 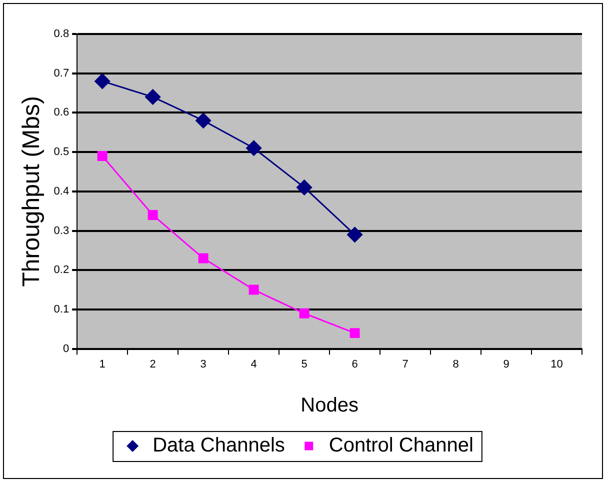 I want to click on y-tick-label: 0.1, so click(x=62, y=309).